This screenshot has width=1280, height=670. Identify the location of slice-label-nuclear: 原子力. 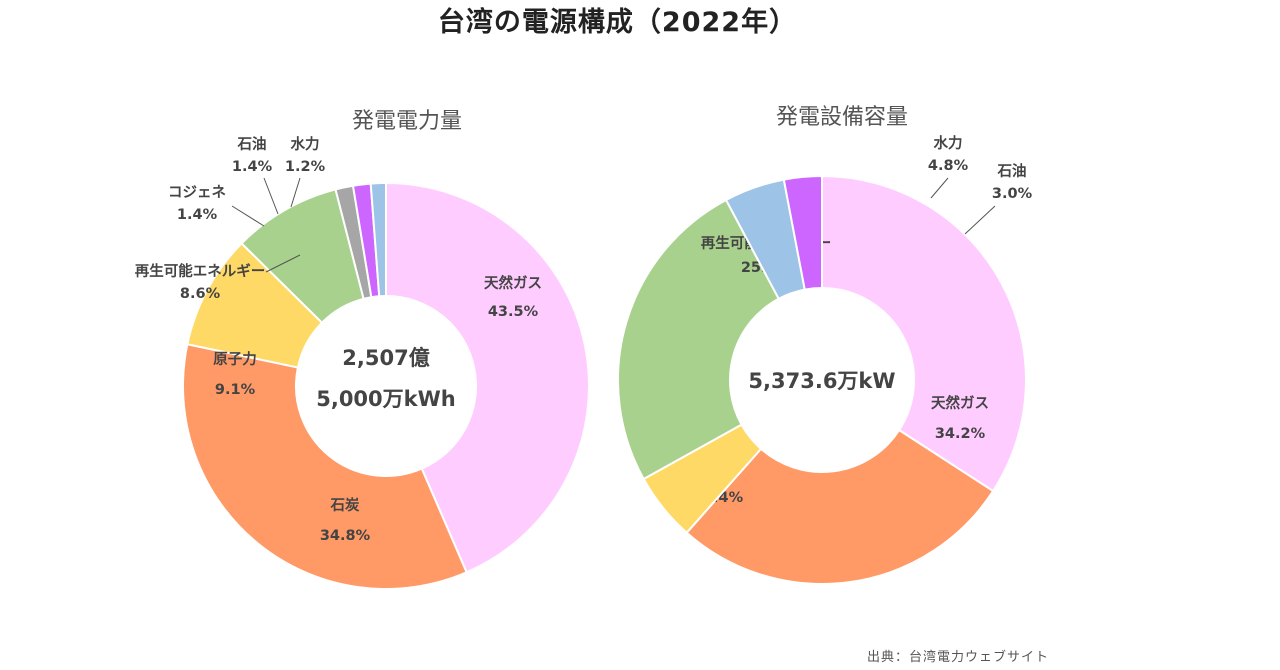
(235, 359).